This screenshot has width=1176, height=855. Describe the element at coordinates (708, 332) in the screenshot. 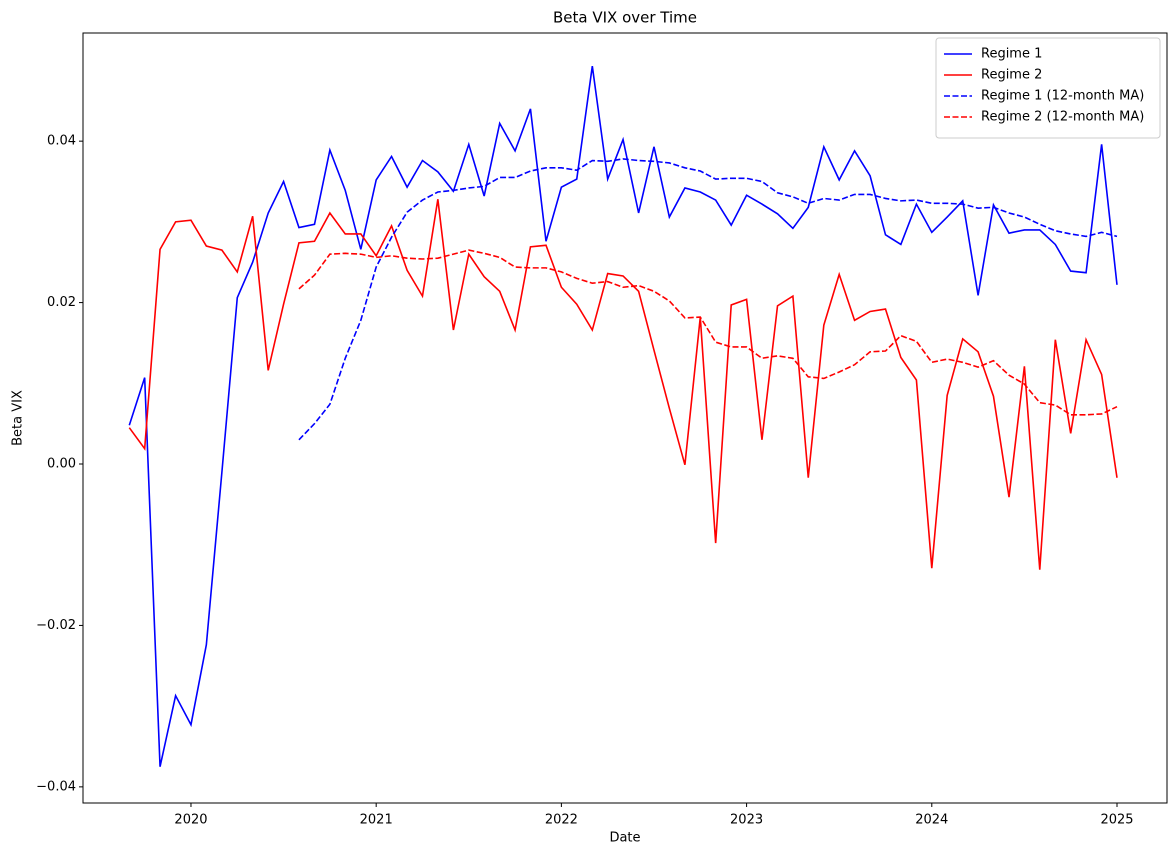

I see `series-line` at that location.